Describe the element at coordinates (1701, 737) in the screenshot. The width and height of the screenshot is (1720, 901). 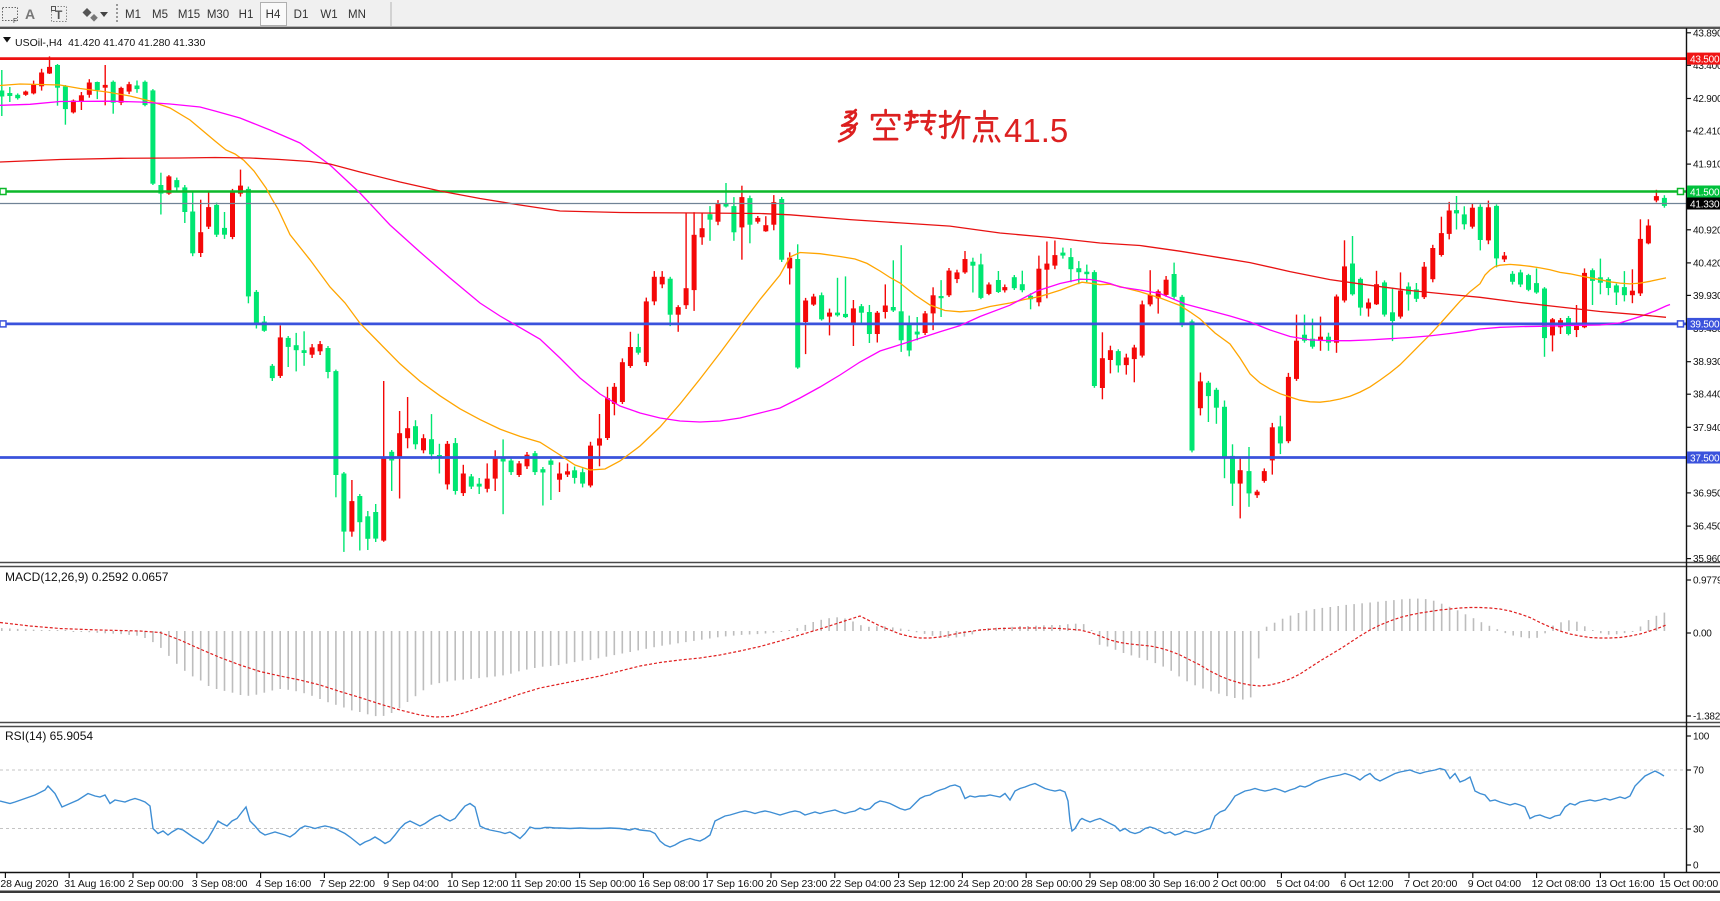
I see `svg-text: 100` at that location.